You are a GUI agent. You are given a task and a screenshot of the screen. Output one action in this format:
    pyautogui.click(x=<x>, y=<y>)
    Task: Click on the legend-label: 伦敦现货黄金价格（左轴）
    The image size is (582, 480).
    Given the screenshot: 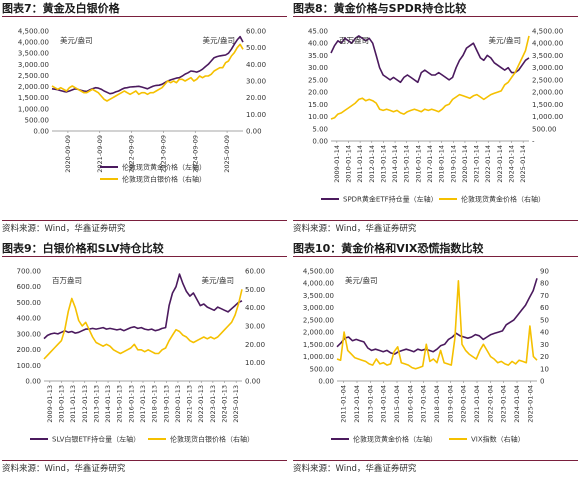 What is the action you would take?
    pyautogui.click(x=395, y=439)
    